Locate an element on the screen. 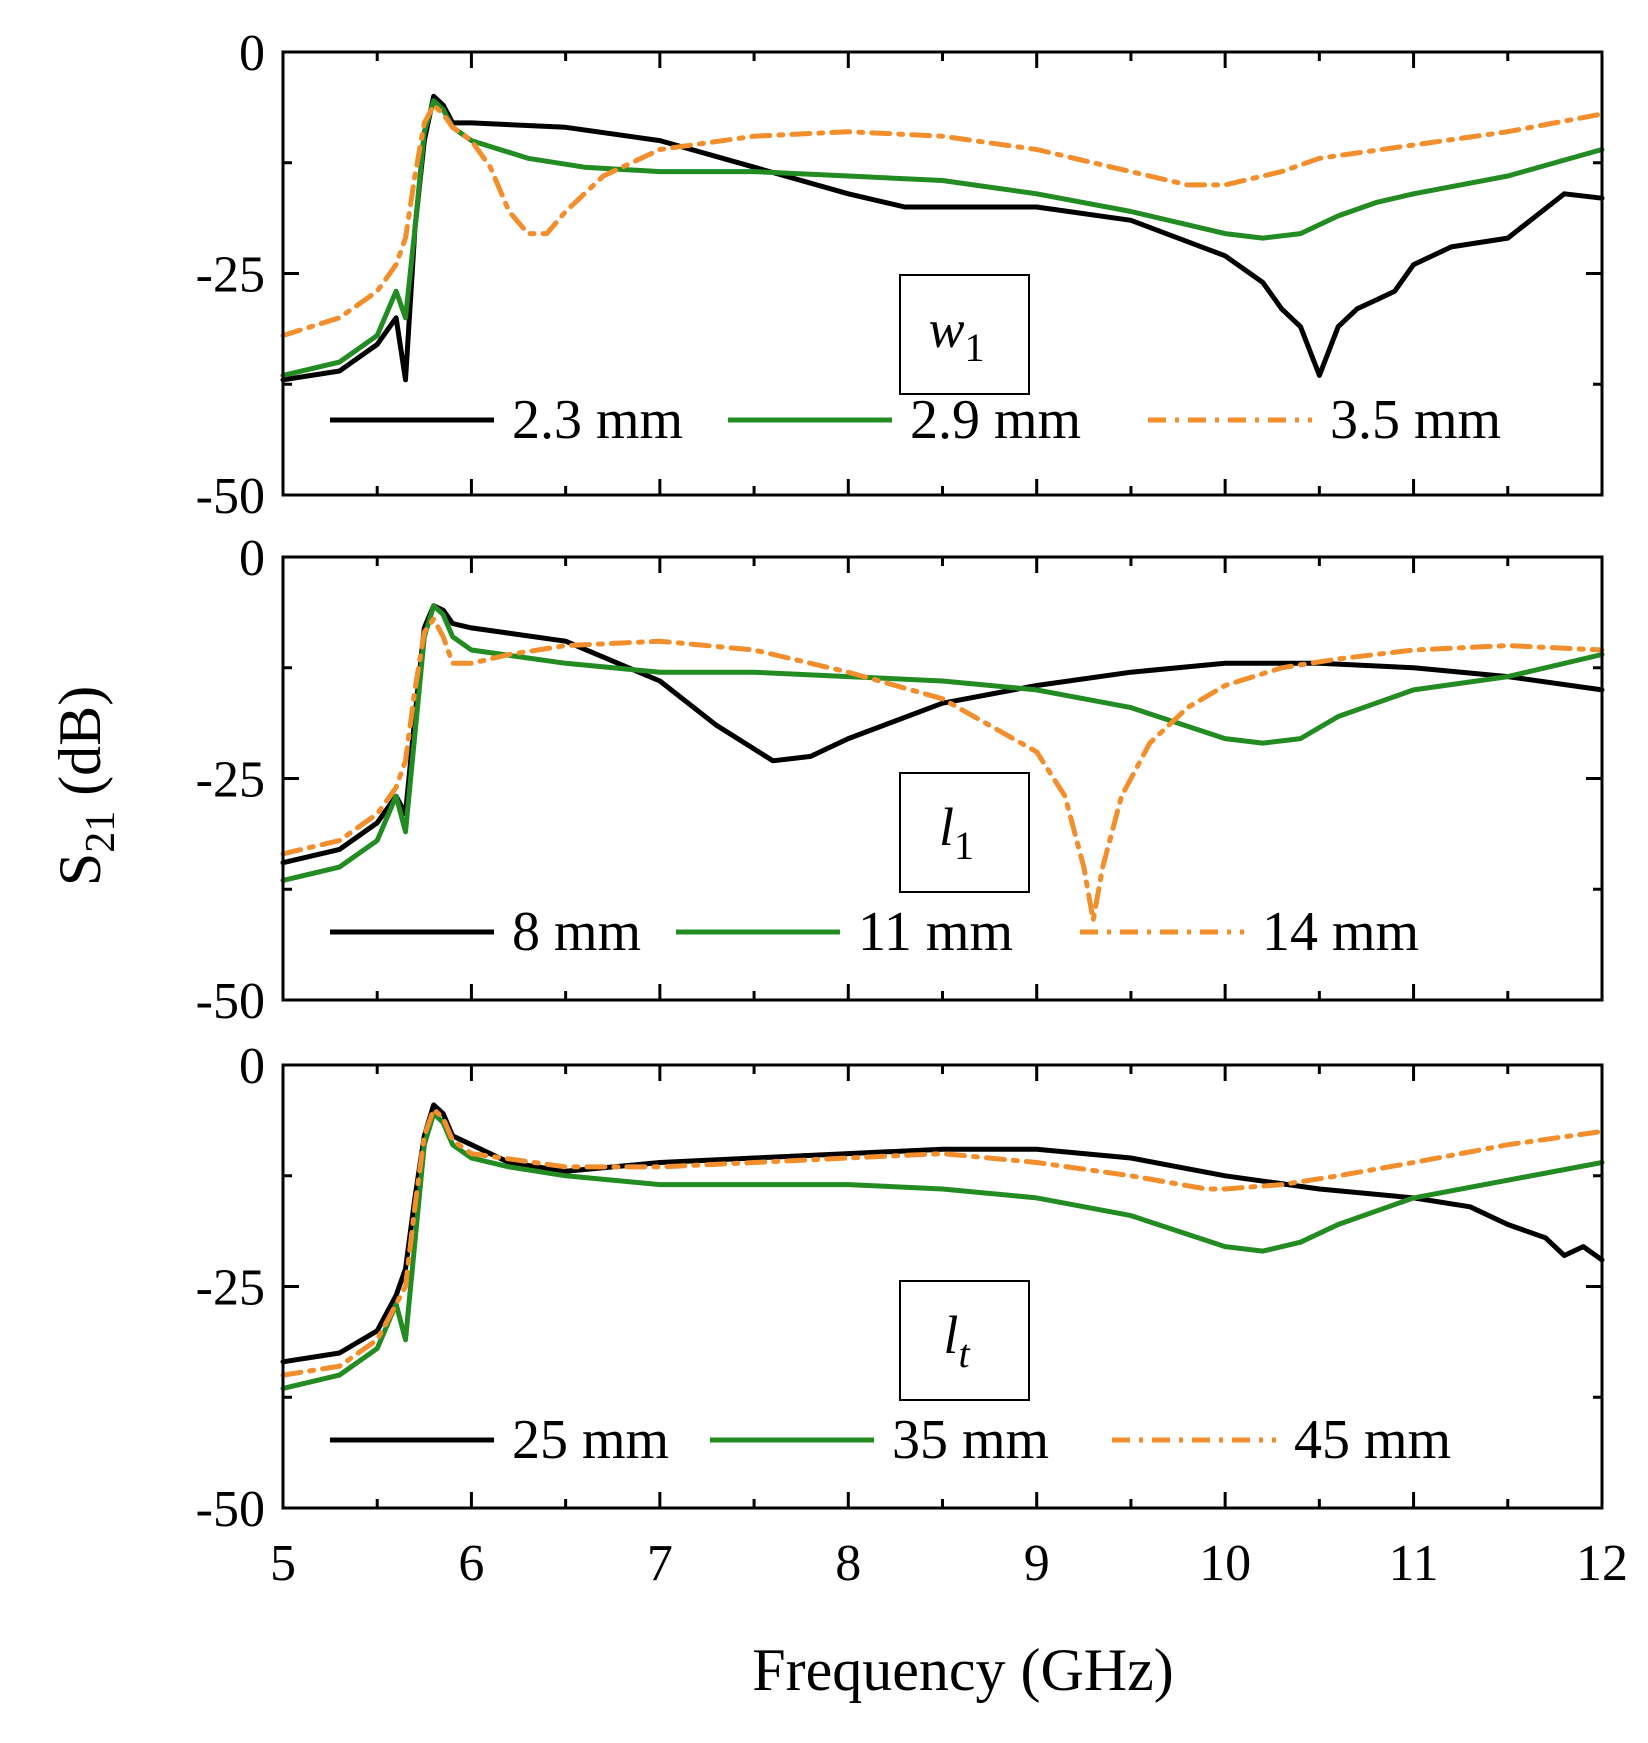 The width and height of the screenshot is (1648, 1743). x-tick-label: 10 is located at coordinates (1225, 1563).